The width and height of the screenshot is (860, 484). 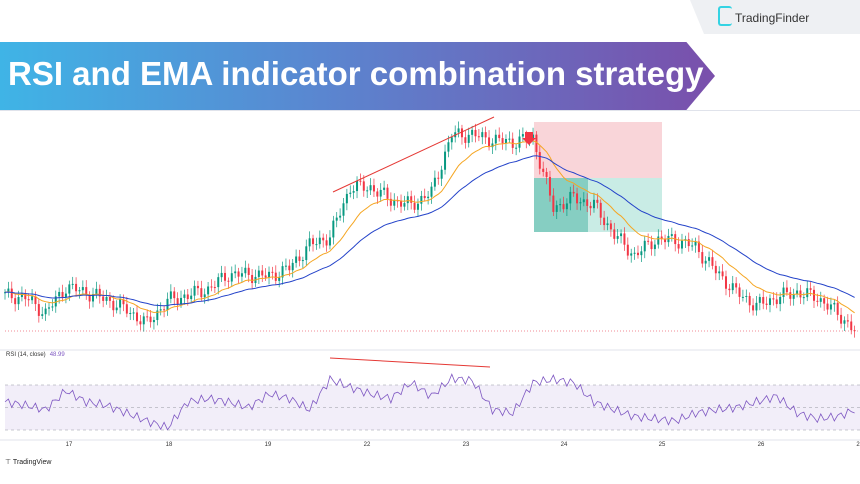 I want to click on x-tick-label: 22, so click(x=367, y=445).